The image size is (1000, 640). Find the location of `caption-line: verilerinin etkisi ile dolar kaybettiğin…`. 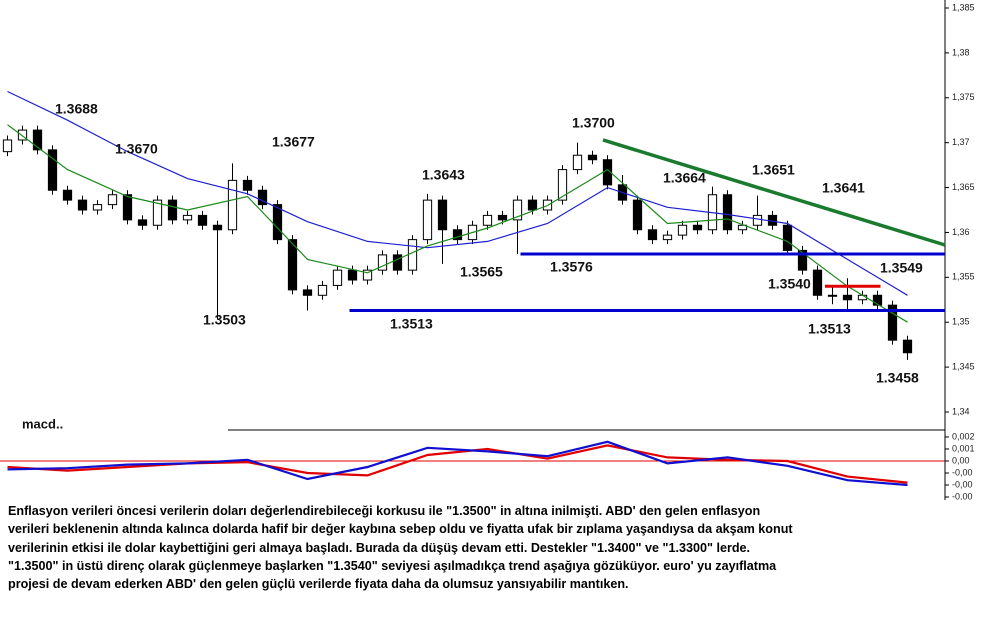

caption-line: verilerinin etkisi ile dolar kaybettiğin… is located at coordinates (379, 547).